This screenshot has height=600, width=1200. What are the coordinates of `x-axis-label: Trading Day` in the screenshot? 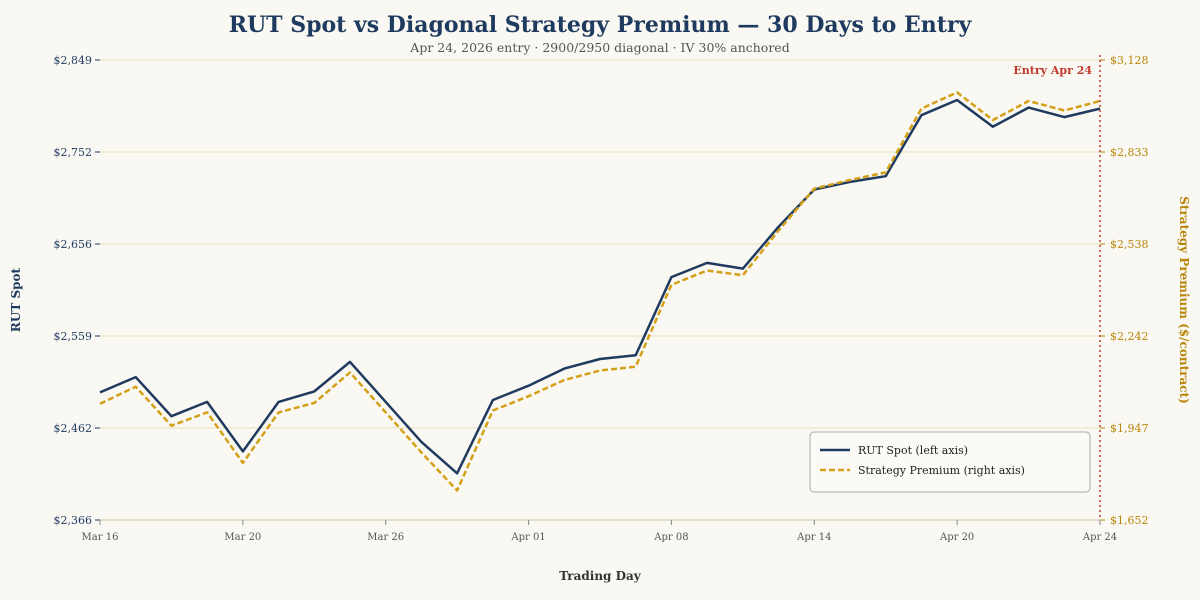 It's located at (600, 576).